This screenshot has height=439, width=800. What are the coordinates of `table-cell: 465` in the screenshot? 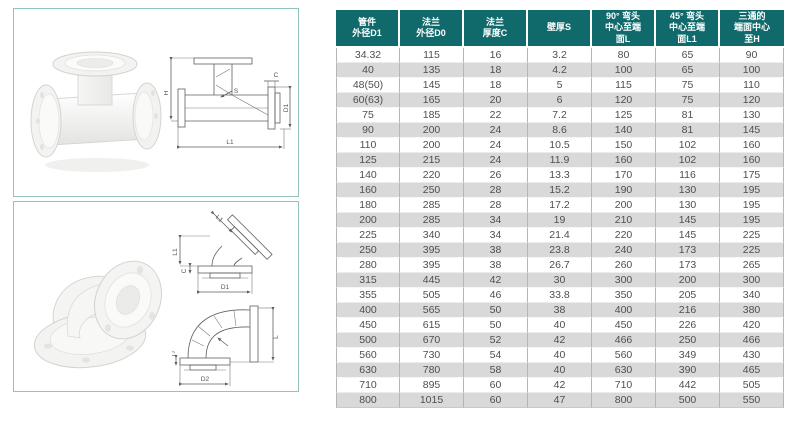 It's located at (752, 370).